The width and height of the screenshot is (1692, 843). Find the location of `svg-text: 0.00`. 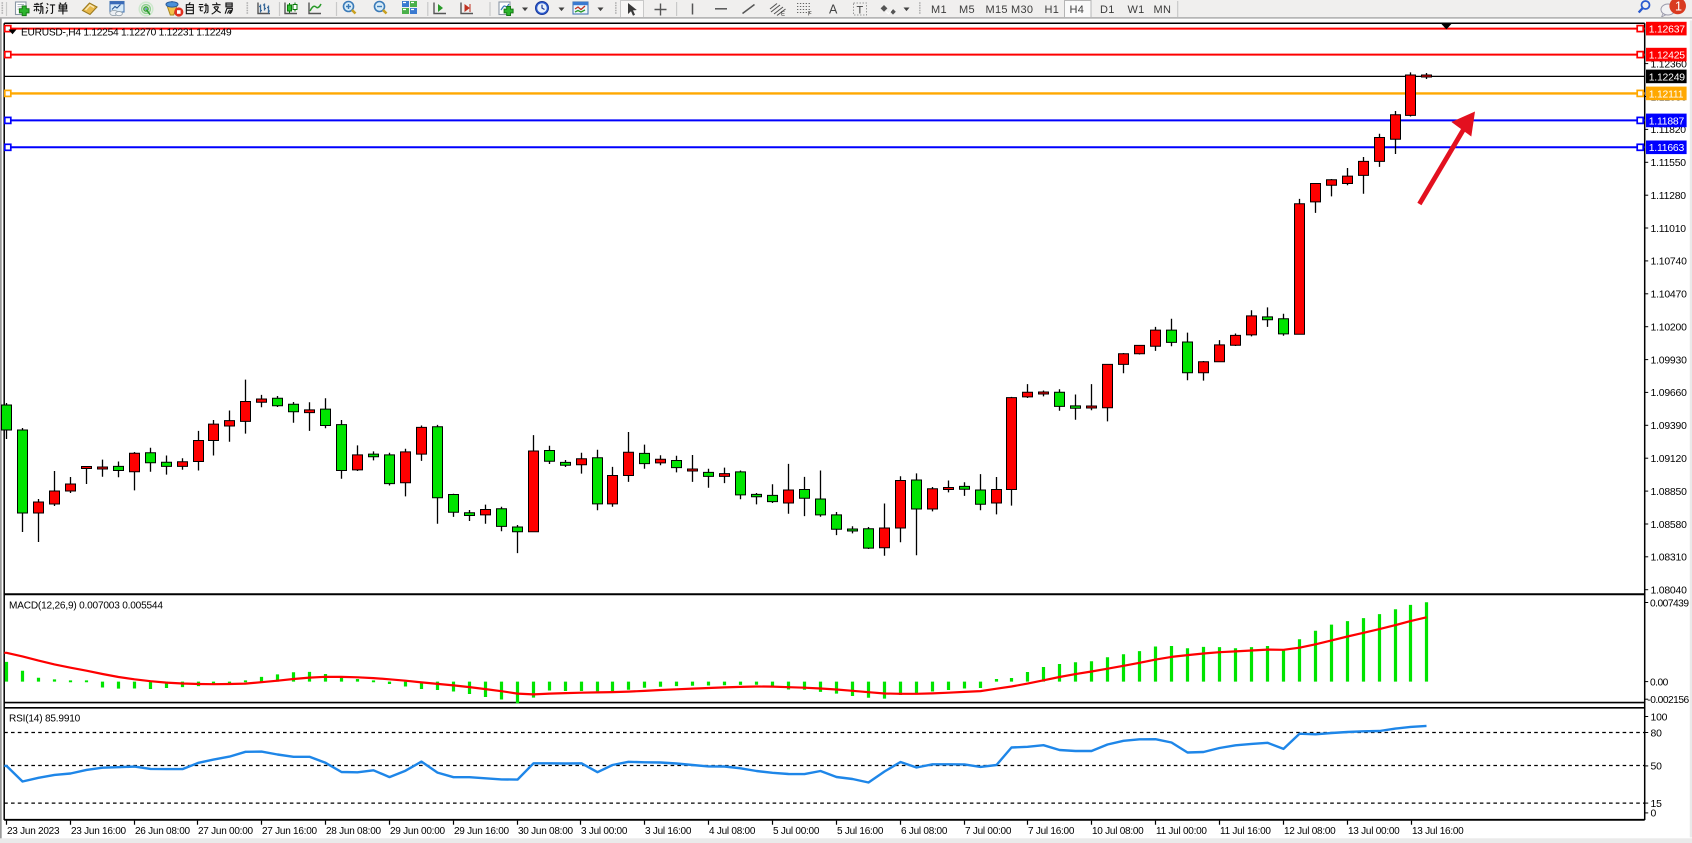

svg-text: 0.00 is located at coordinates (1659, 682).